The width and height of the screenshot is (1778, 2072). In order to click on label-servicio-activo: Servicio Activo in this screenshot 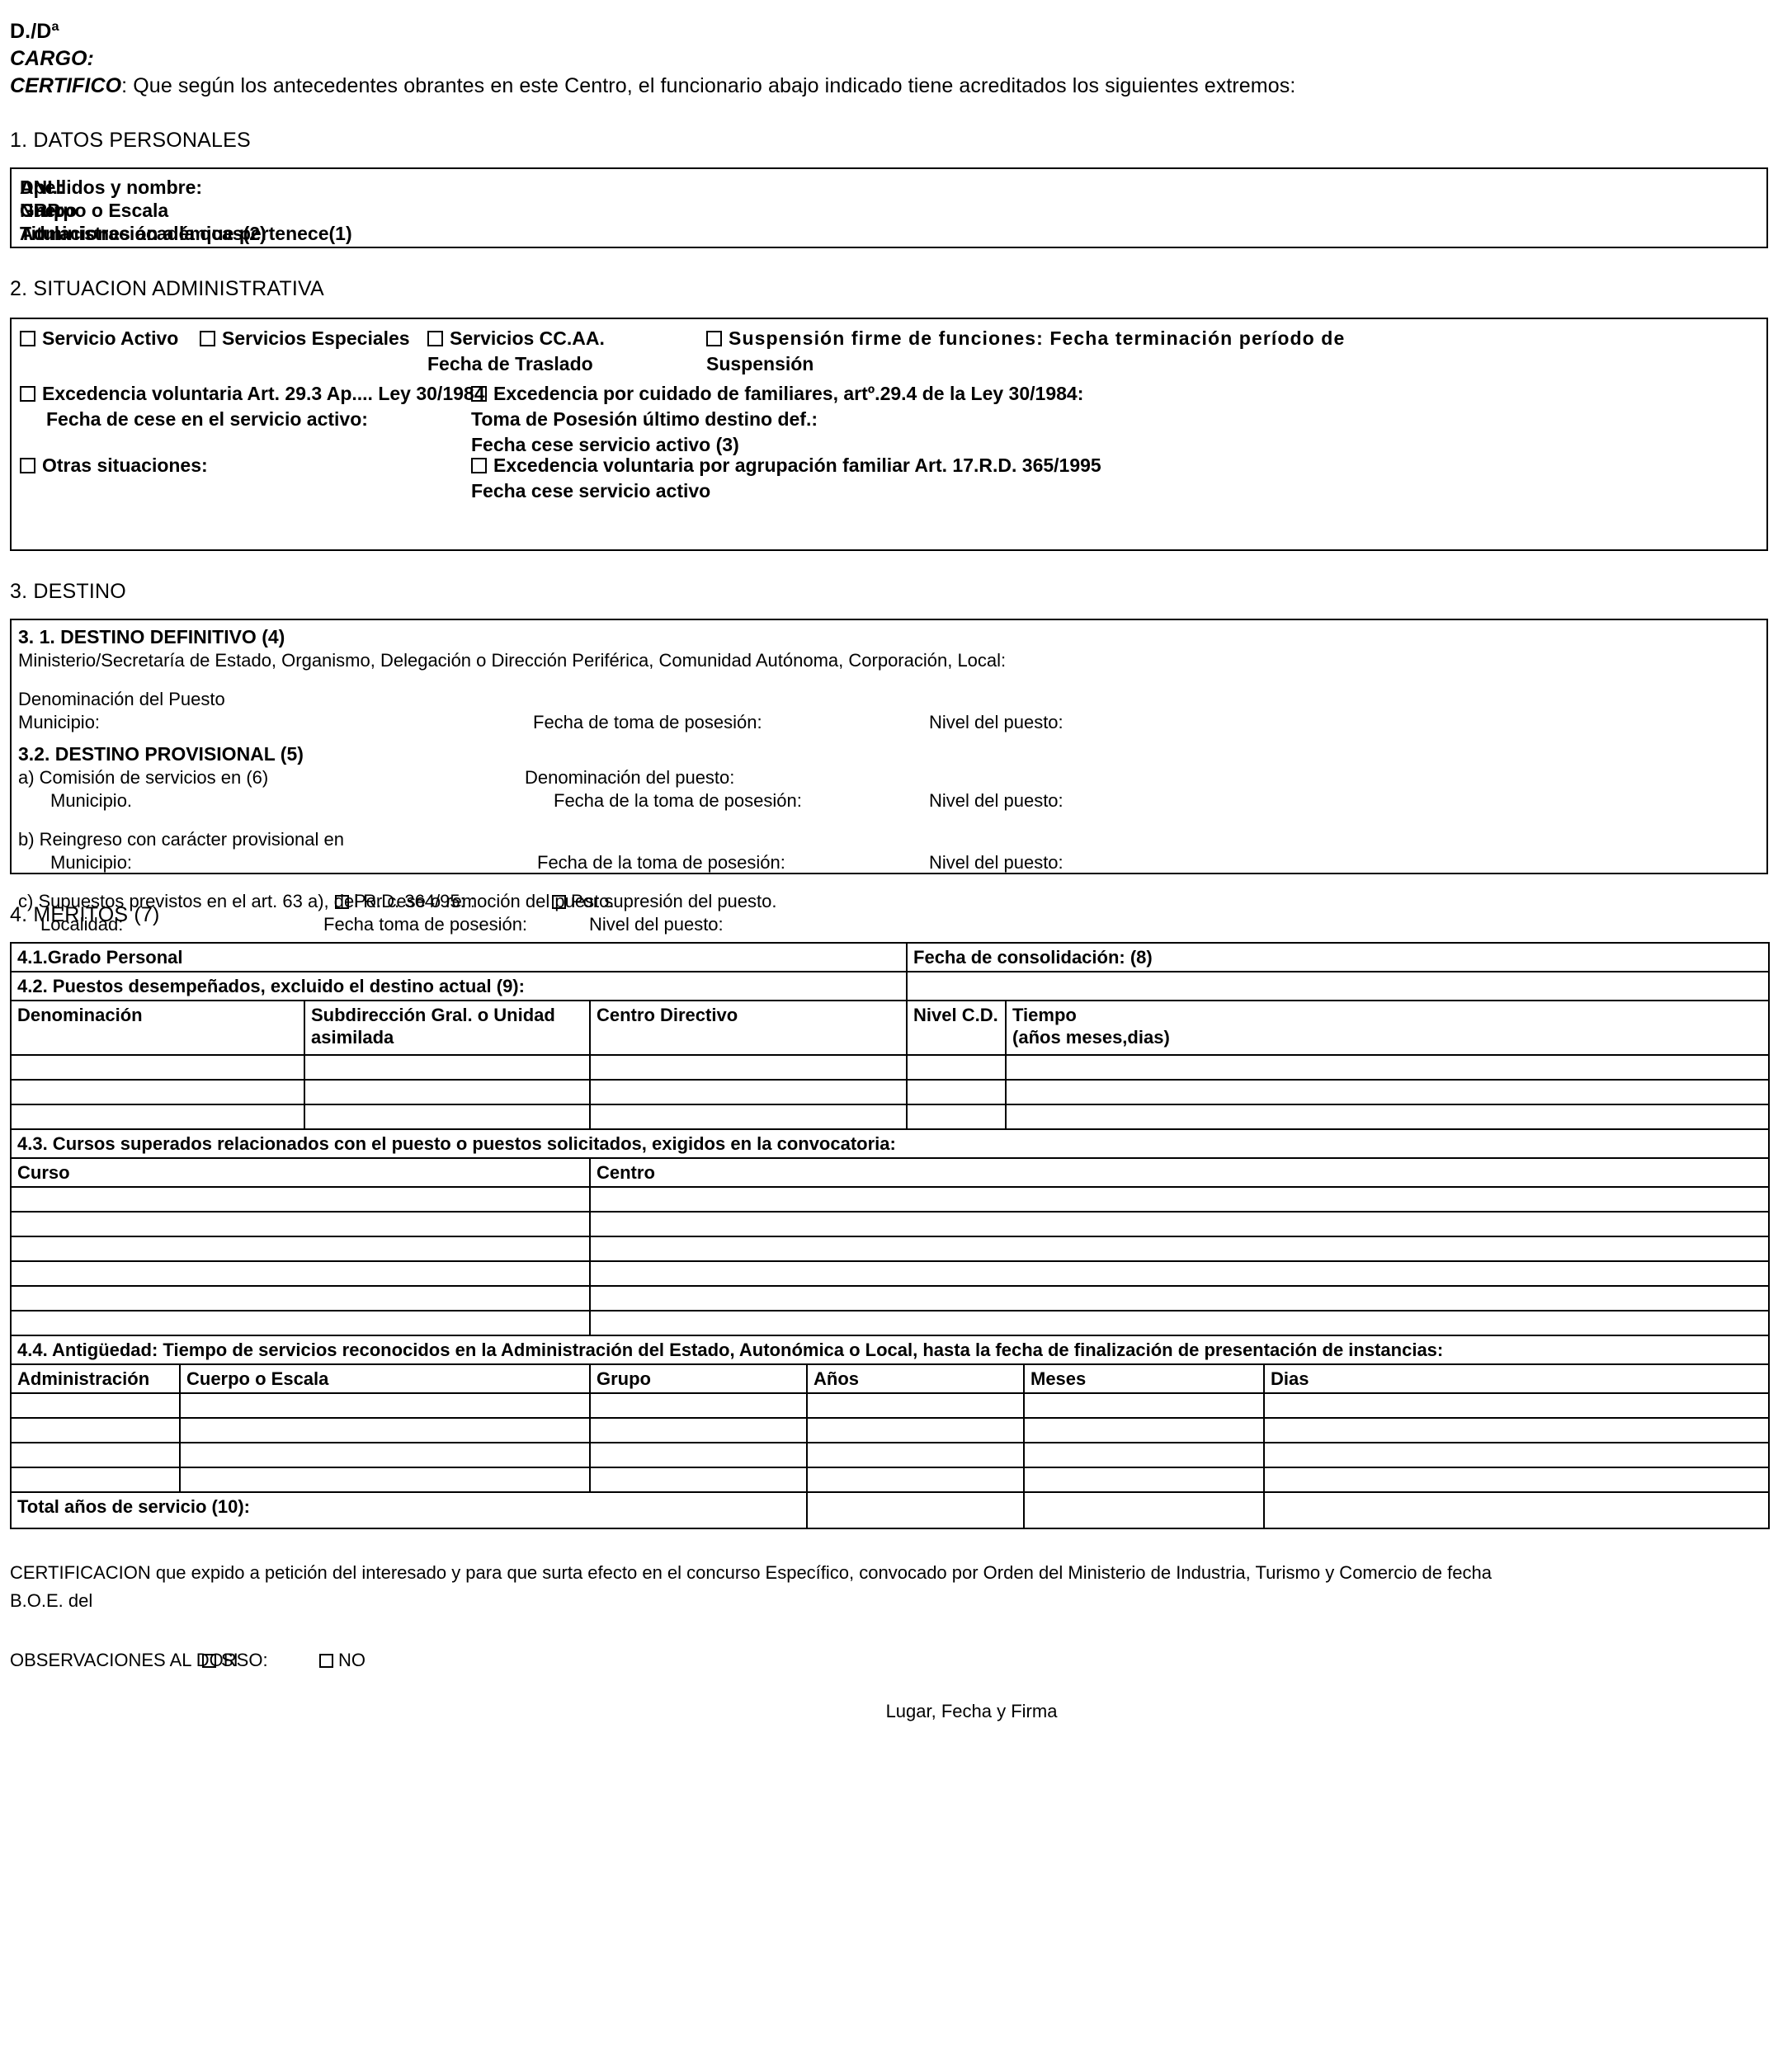, I will do `click(110, 338)`.